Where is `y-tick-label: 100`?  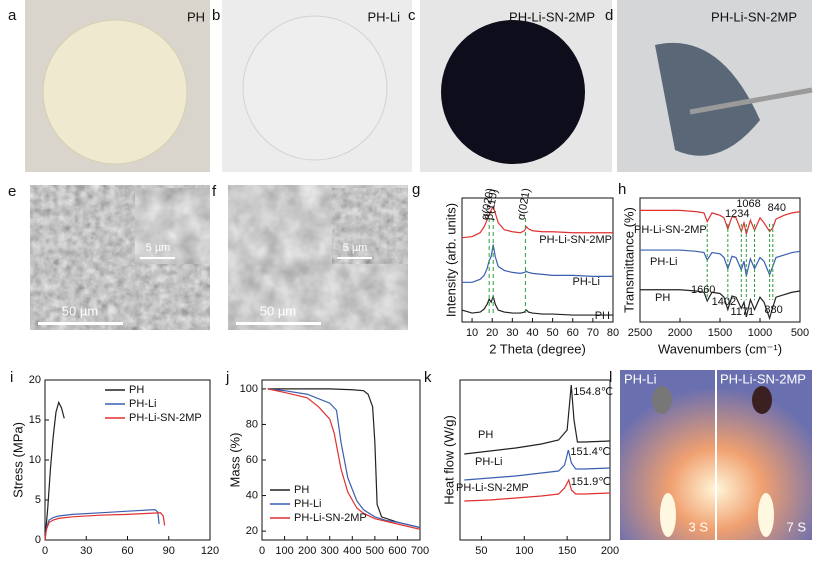 y-tick-label: 100 is located at coordinates (249, 389).